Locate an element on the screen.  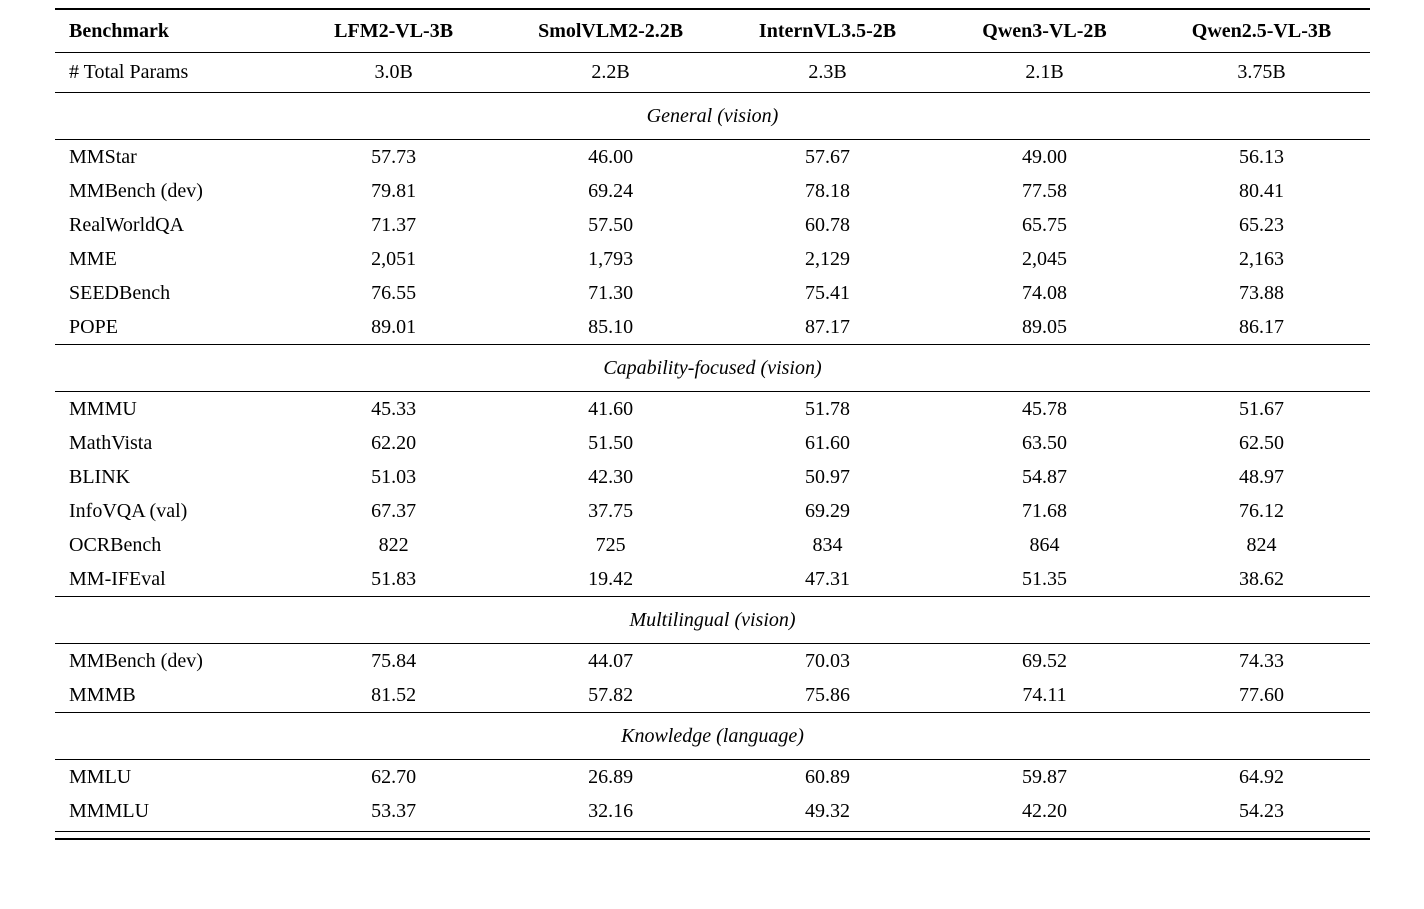
value-cell: 2.1B is located at coordinates (1044, 72).